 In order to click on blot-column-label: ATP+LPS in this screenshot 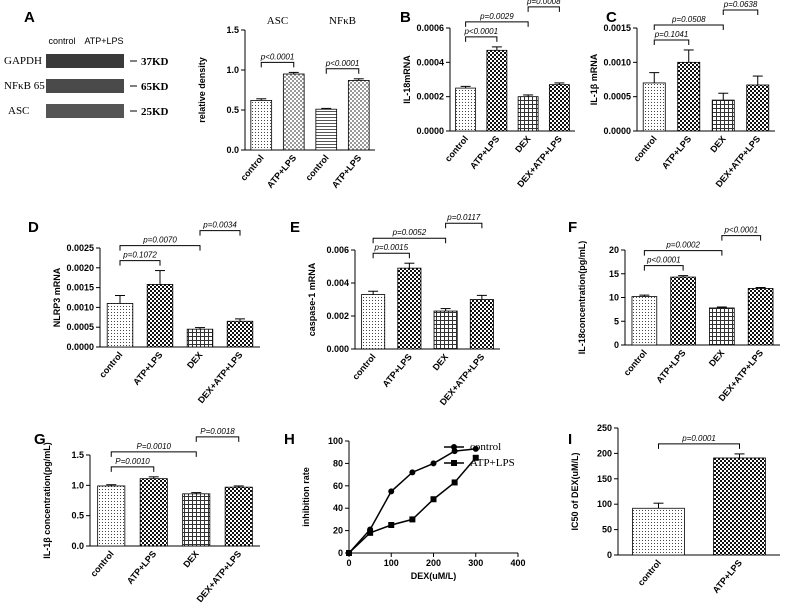, I will do `click(103, 41)`.